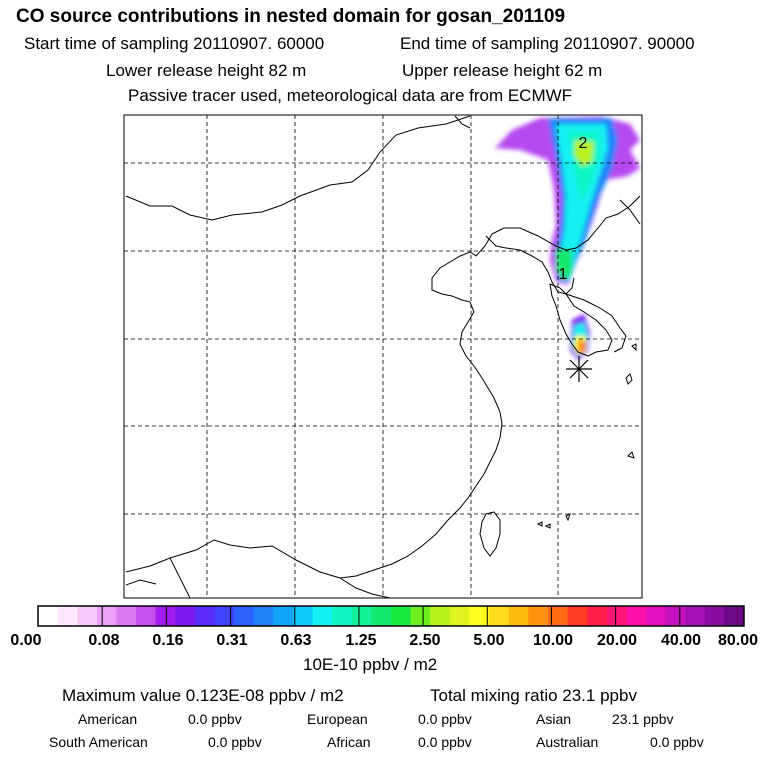  What do you see at coordinates (232, 640) in the screenshot?
I see `colorbar-tick: 0.31` at bounding box center [232, 640].